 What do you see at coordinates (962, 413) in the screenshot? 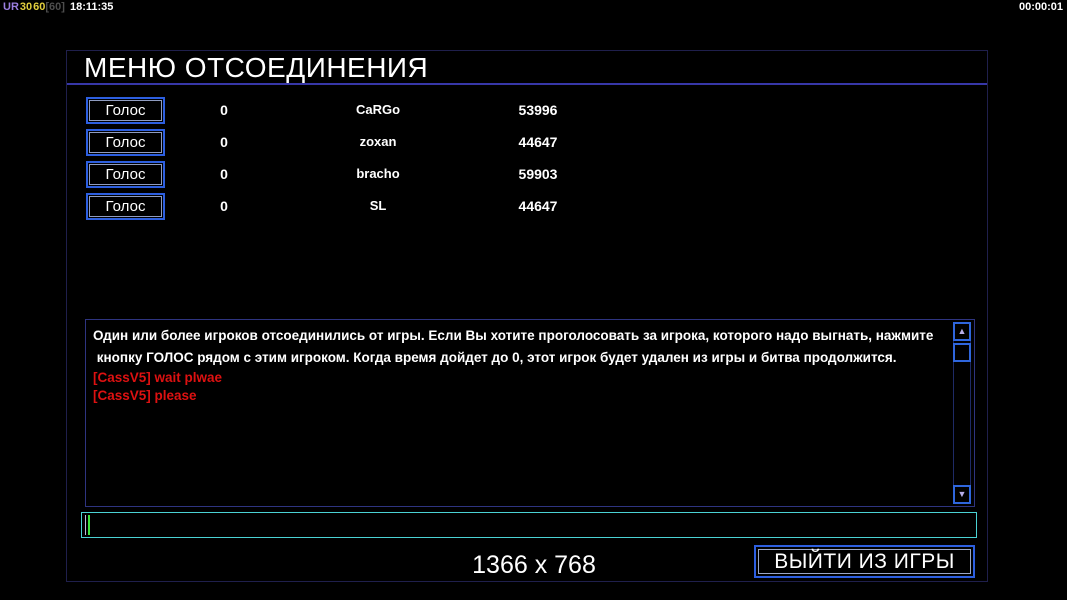
I see `scrollbar: ▲ ▼` at bounding box center [962, 413].